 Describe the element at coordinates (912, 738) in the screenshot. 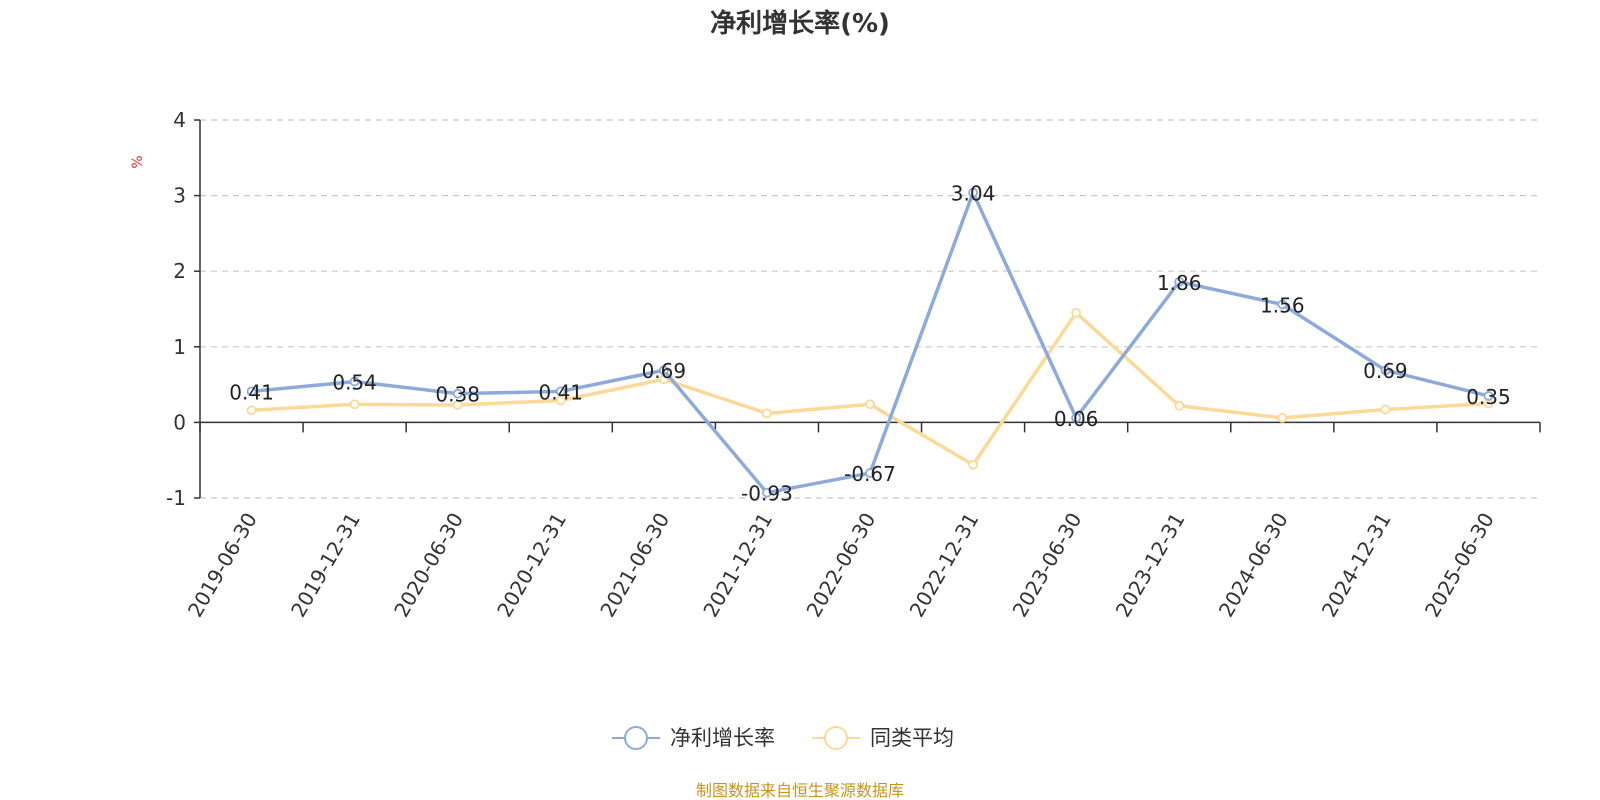

I see `legend-label: 同类平均` at that location.